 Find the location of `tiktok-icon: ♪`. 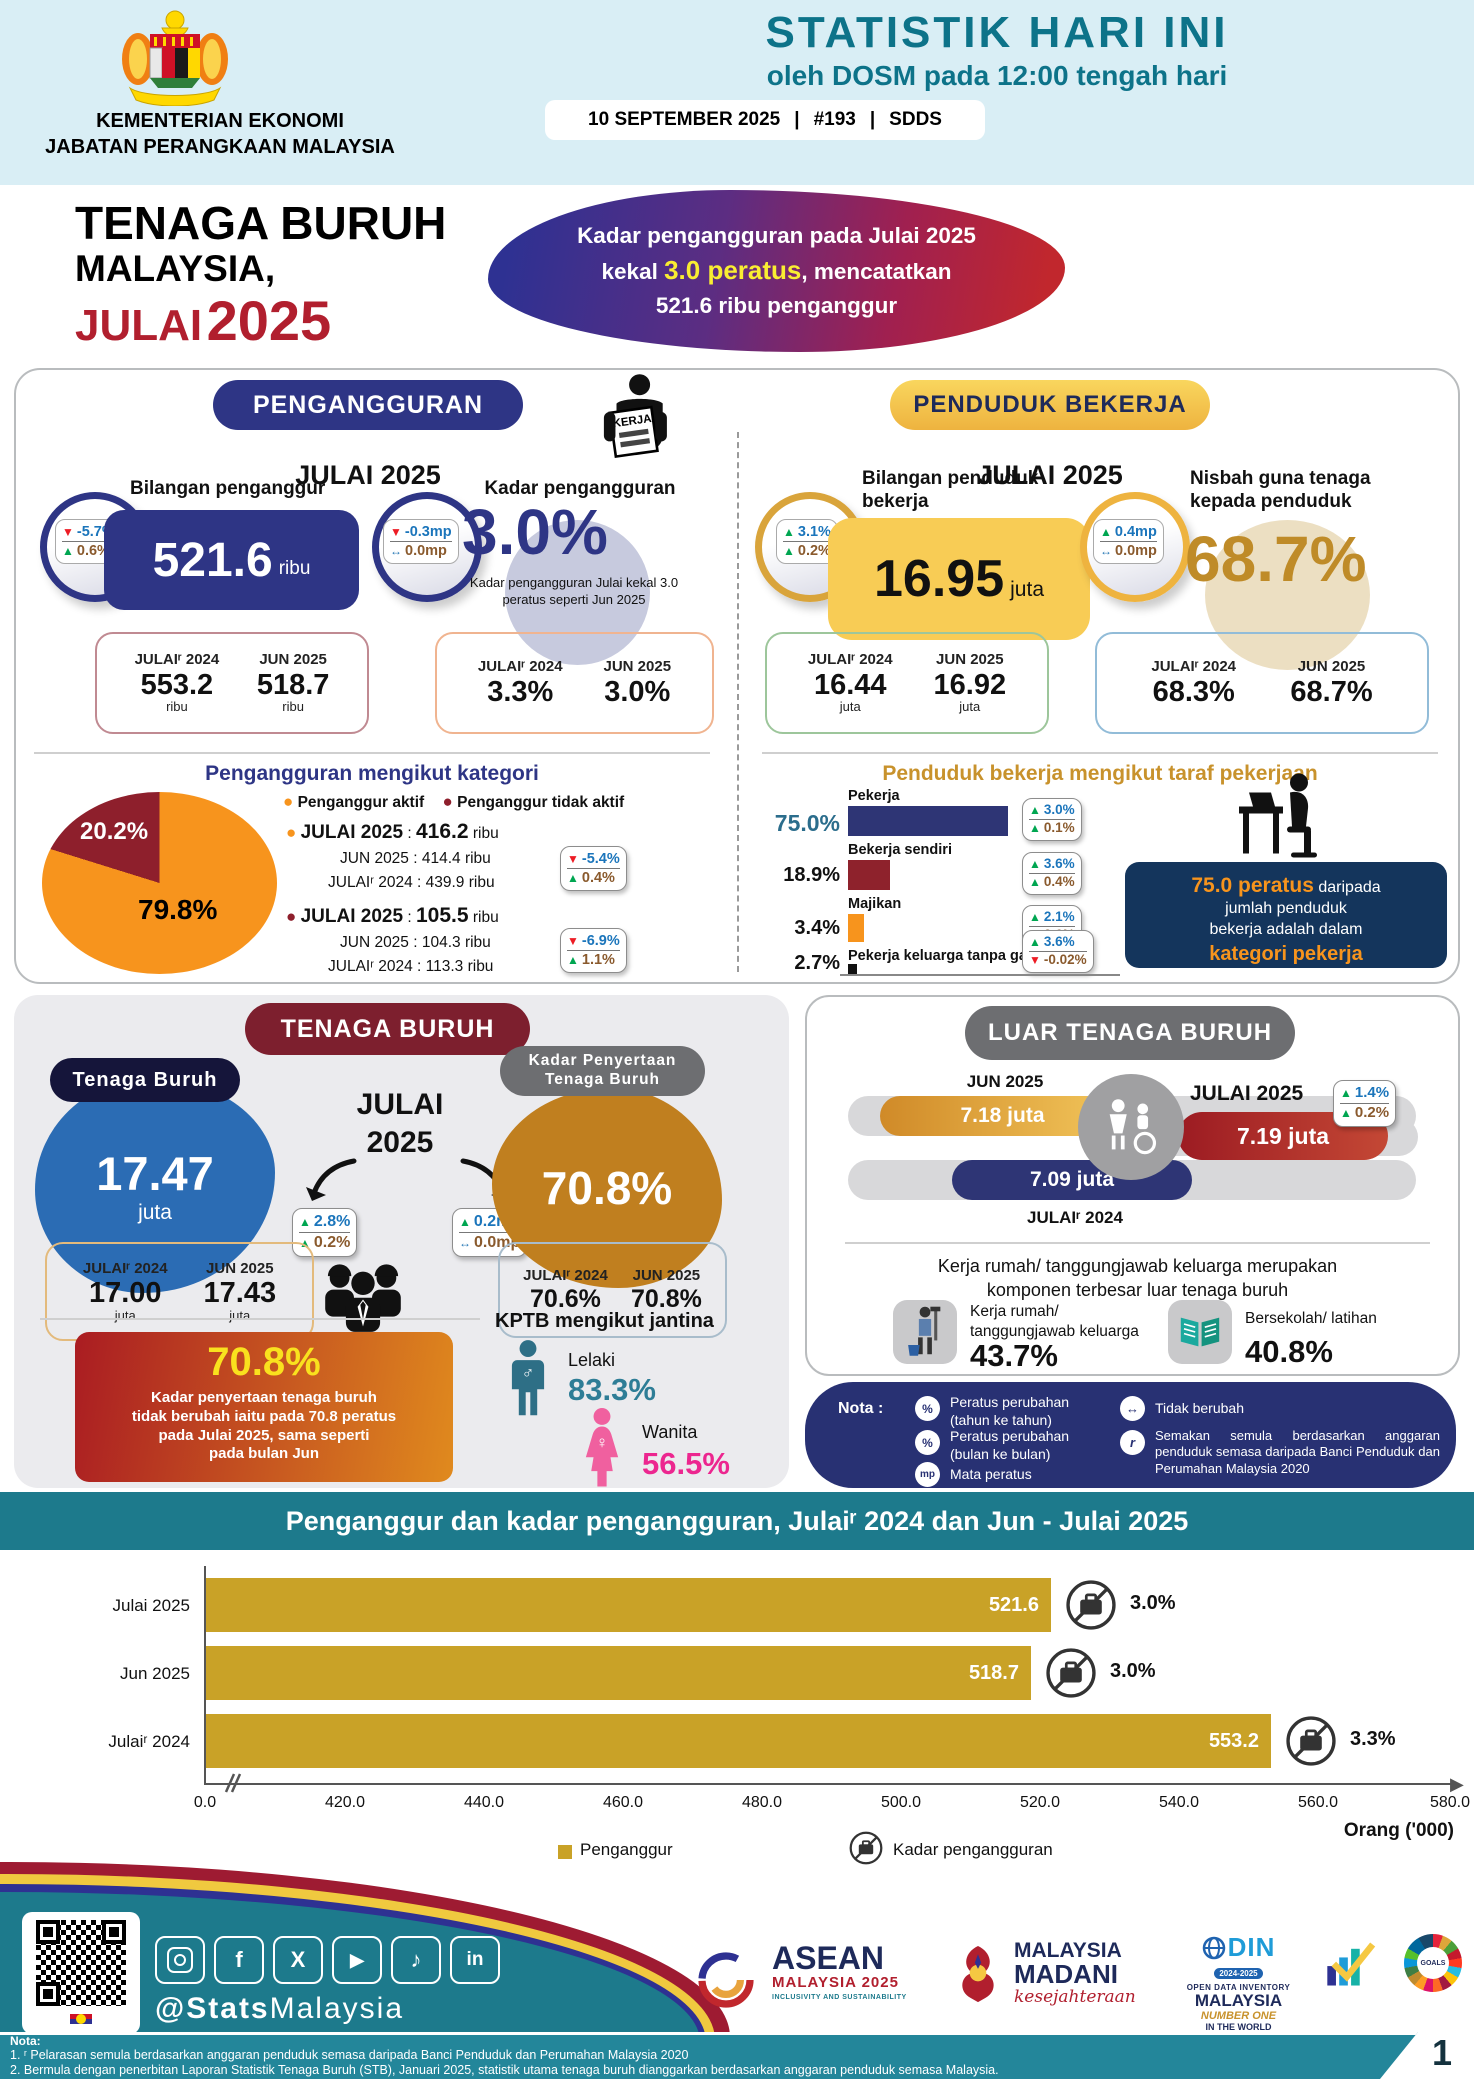

tiktok-icon: ♪ is located at coordinates (416, 1960).